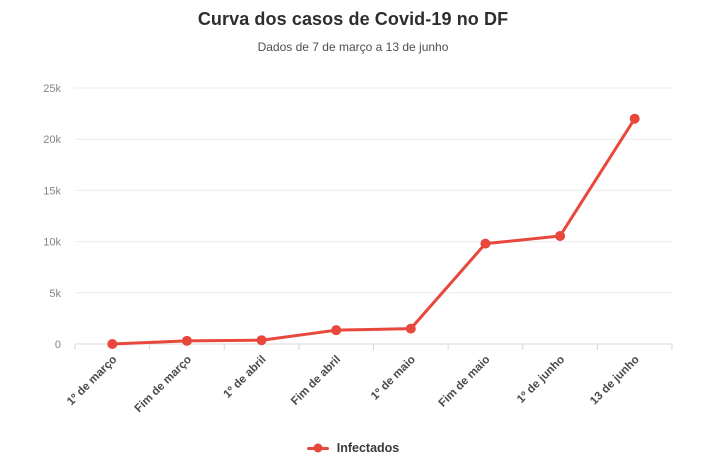 This screenshot has width=706, height=461. I want to click on y-axis-tick-label: 5k, so click(55, 294).